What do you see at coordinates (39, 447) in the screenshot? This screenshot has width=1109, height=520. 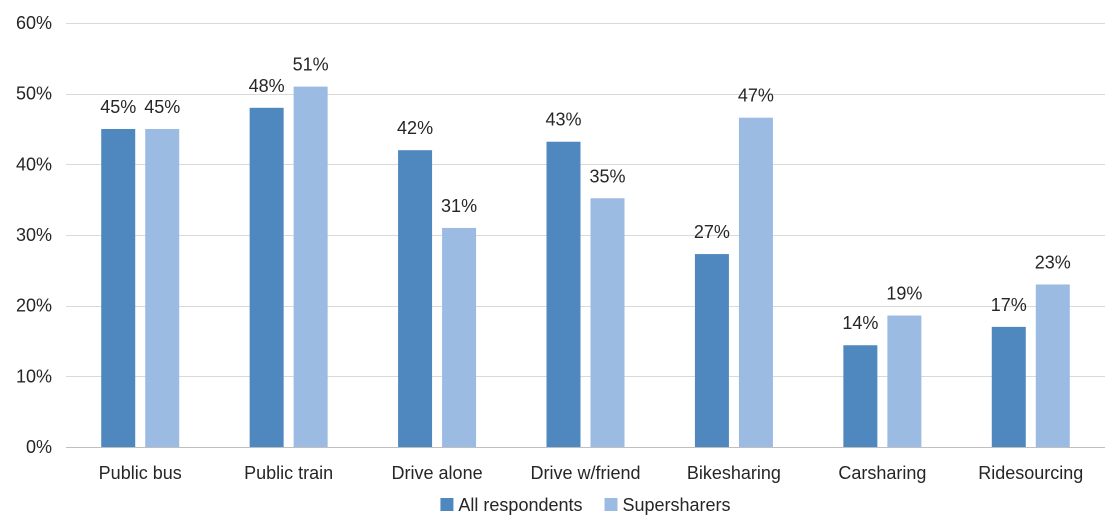 I see `y-tick-label: 0%` at bounding box center [39, 447].